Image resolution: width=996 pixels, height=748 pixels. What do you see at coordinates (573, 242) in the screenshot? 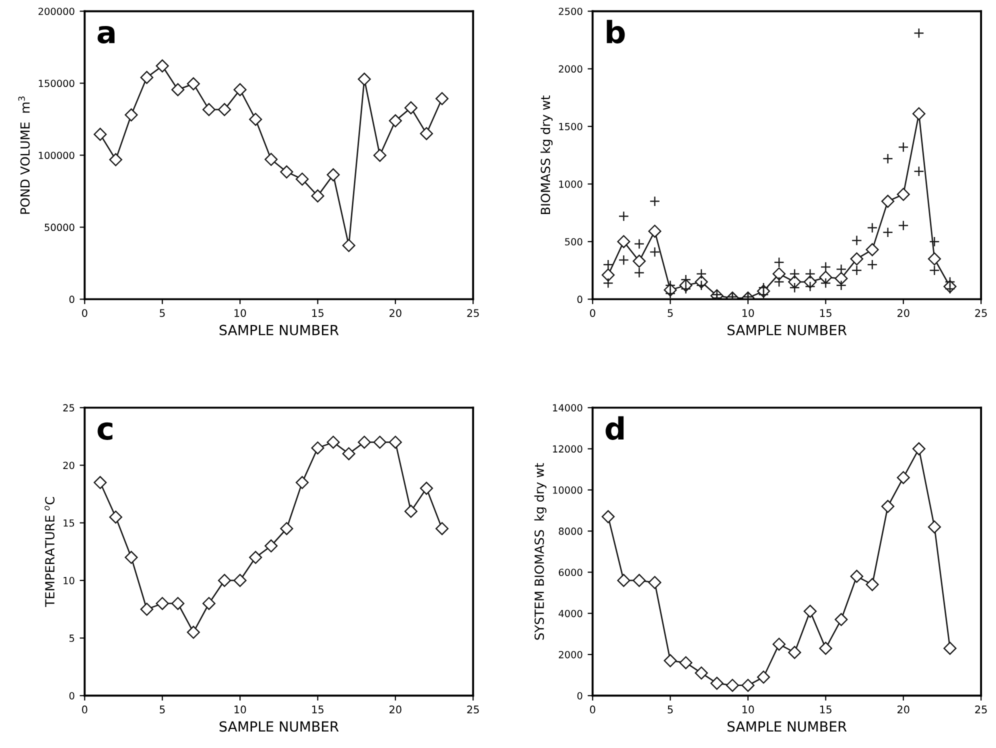
I see `y-tick-label: 500` at bounding box center [573, 242].